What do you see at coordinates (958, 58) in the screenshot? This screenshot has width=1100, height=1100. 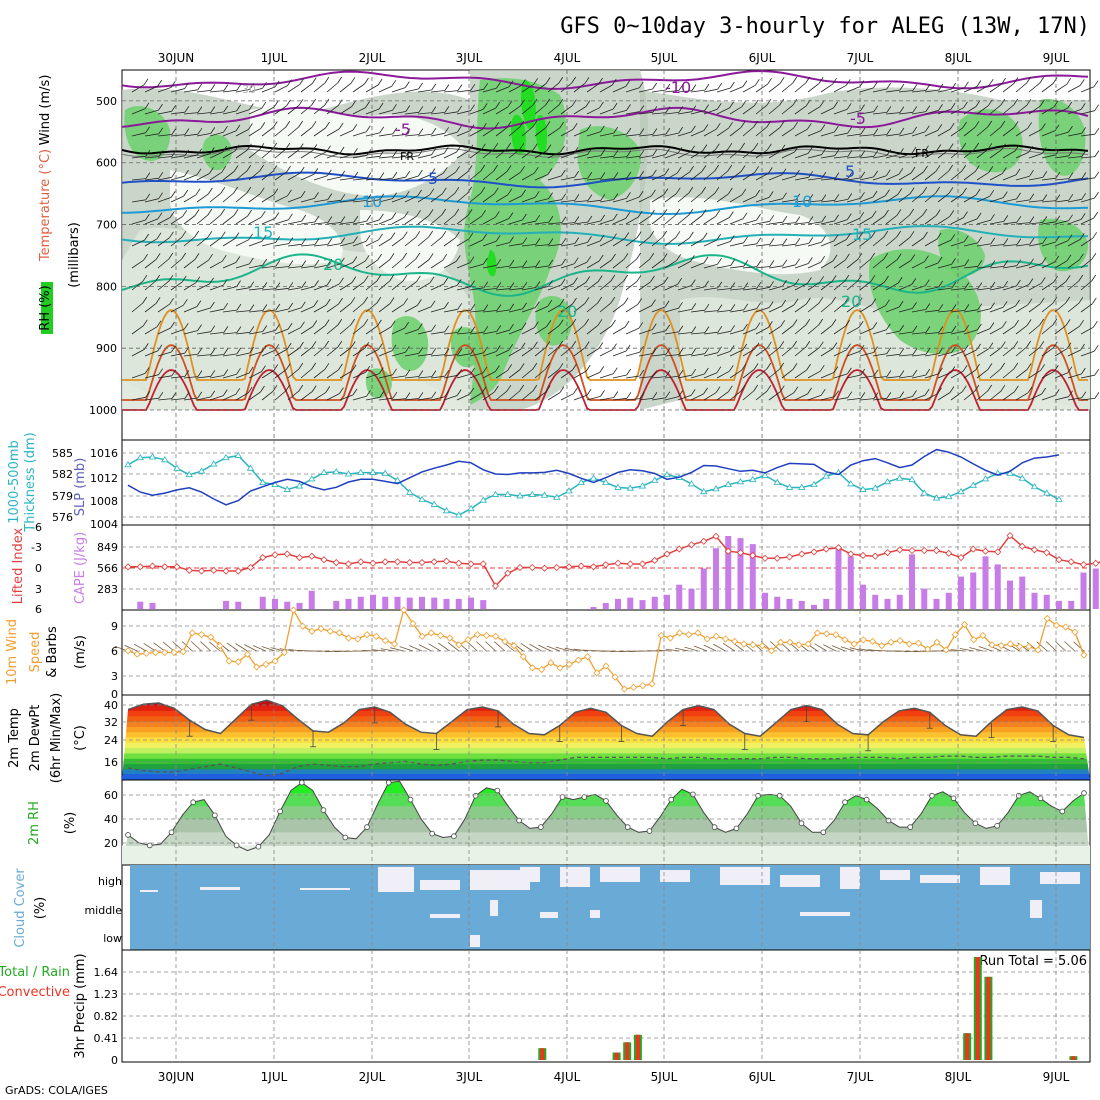 I see `date-label-top: 8JUL` at bounding box center [958, 58].